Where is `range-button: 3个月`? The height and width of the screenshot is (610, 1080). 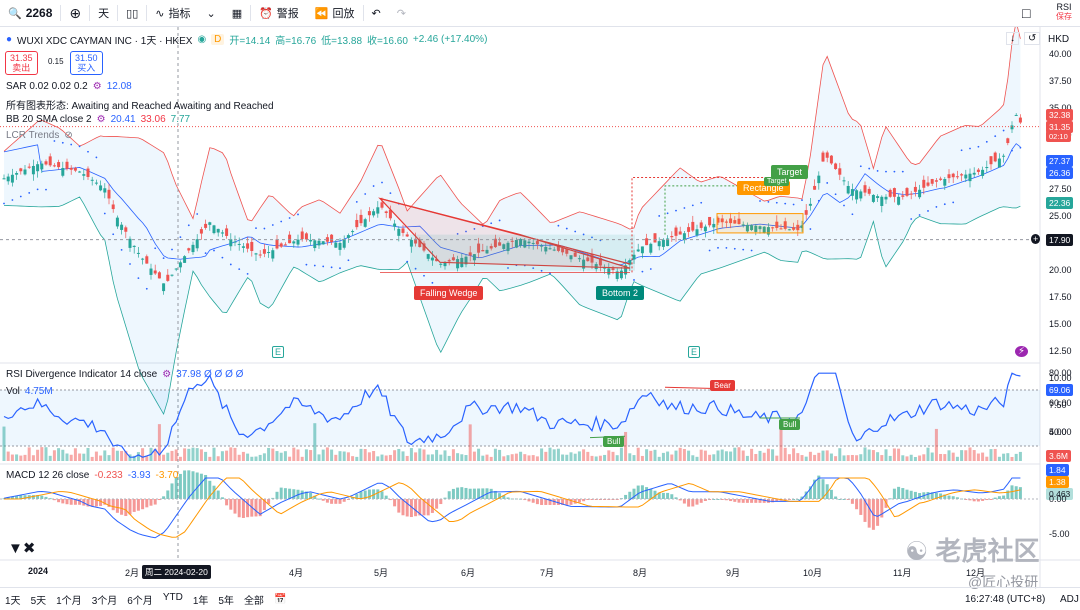 range-button: 3个月 is located at coordinates (104, 601).